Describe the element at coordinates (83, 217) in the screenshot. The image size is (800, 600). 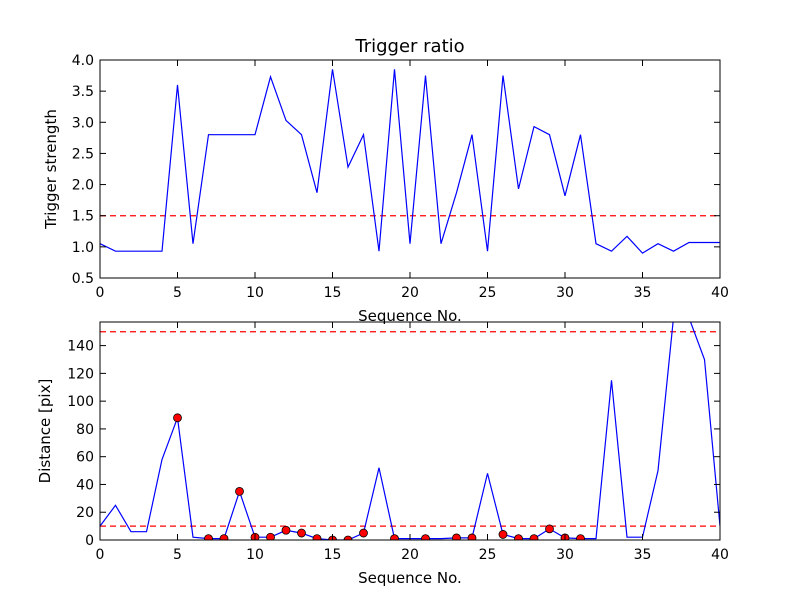
I see `y-tick-label: 1.5` at that location.